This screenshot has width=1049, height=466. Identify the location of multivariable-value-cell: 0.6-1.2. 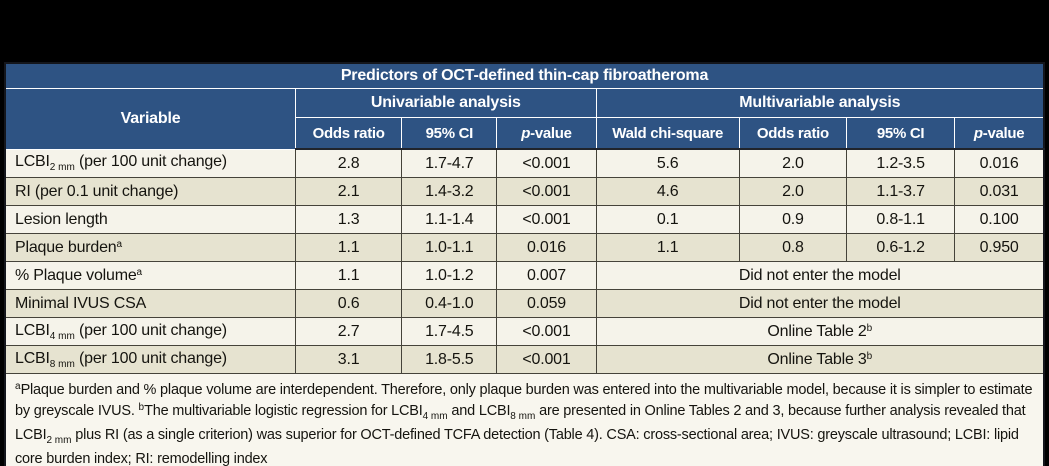
(900, 247).